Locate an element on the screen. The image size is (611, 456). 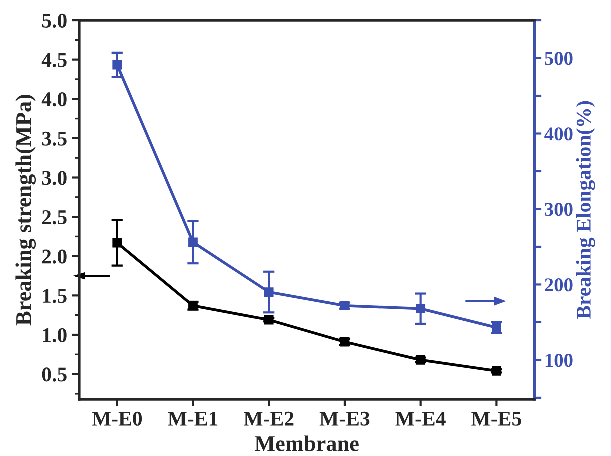
y-tick-label: 3.0 is located at coordinates (54, 178).